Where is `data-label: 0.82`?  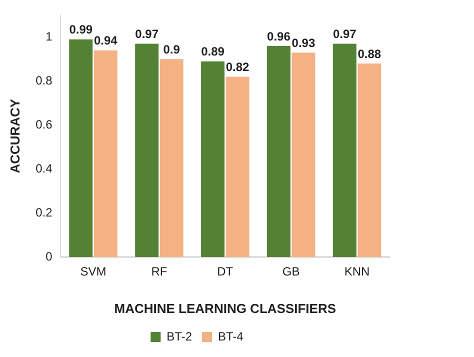
data-label: 0.82 is located at coordinates (238, 67).